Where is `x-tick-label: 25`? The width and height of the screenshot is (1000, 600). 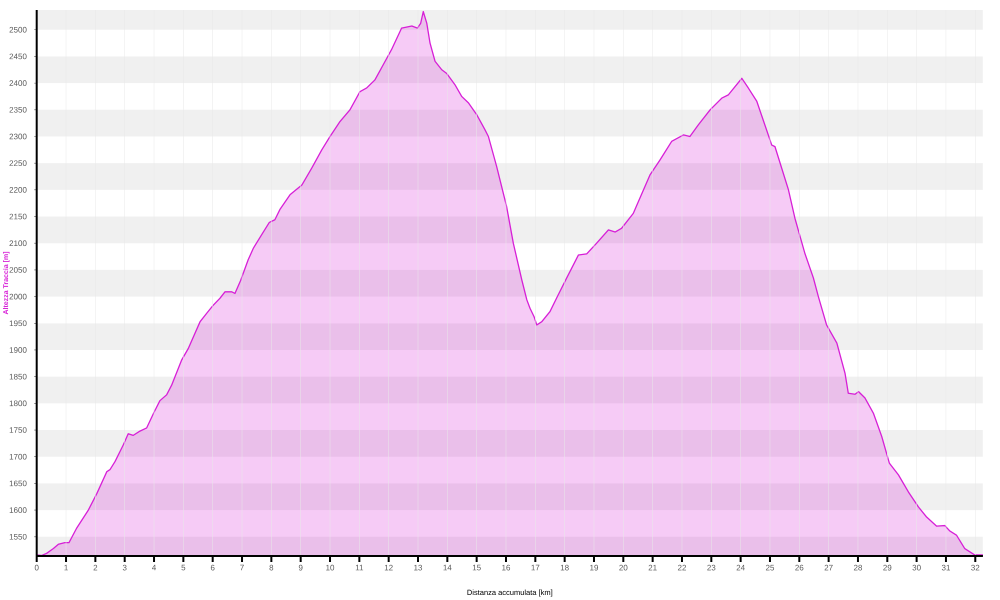
x-tick-label: 25 is located at coordinates (770, 567).